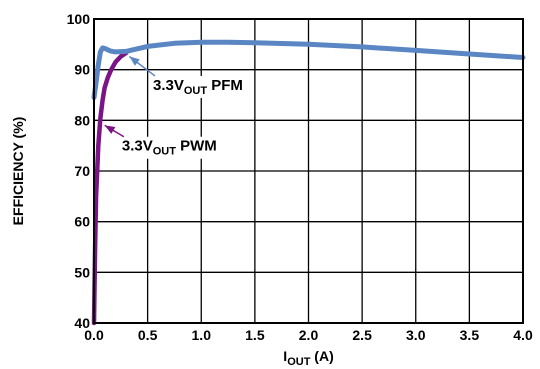 The image size is (540, 369). Describe the element at coordinates (137, 146) in the screenshot. I see `pwm-annotation-pre: 3.3V` at that location.